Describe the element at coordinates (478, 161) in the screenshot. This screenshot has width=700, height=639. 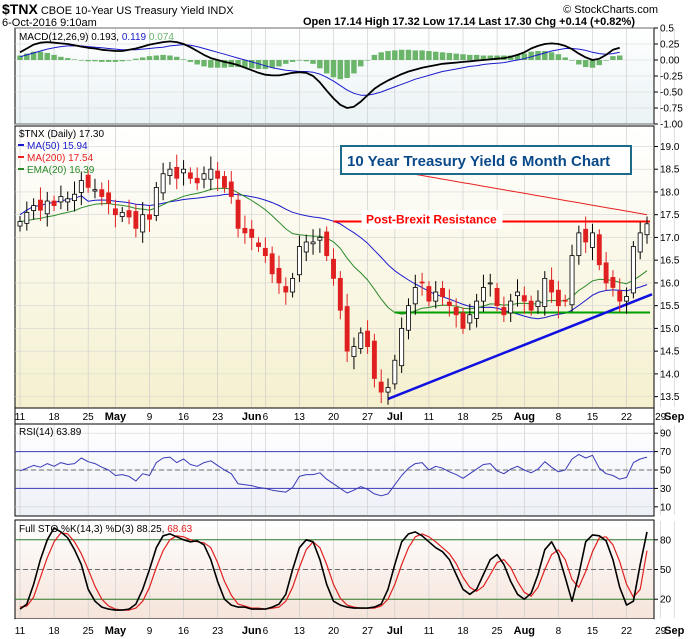
I see `annotation-title: 10 Year Treasury Yield 6 Month Chart` at that location.